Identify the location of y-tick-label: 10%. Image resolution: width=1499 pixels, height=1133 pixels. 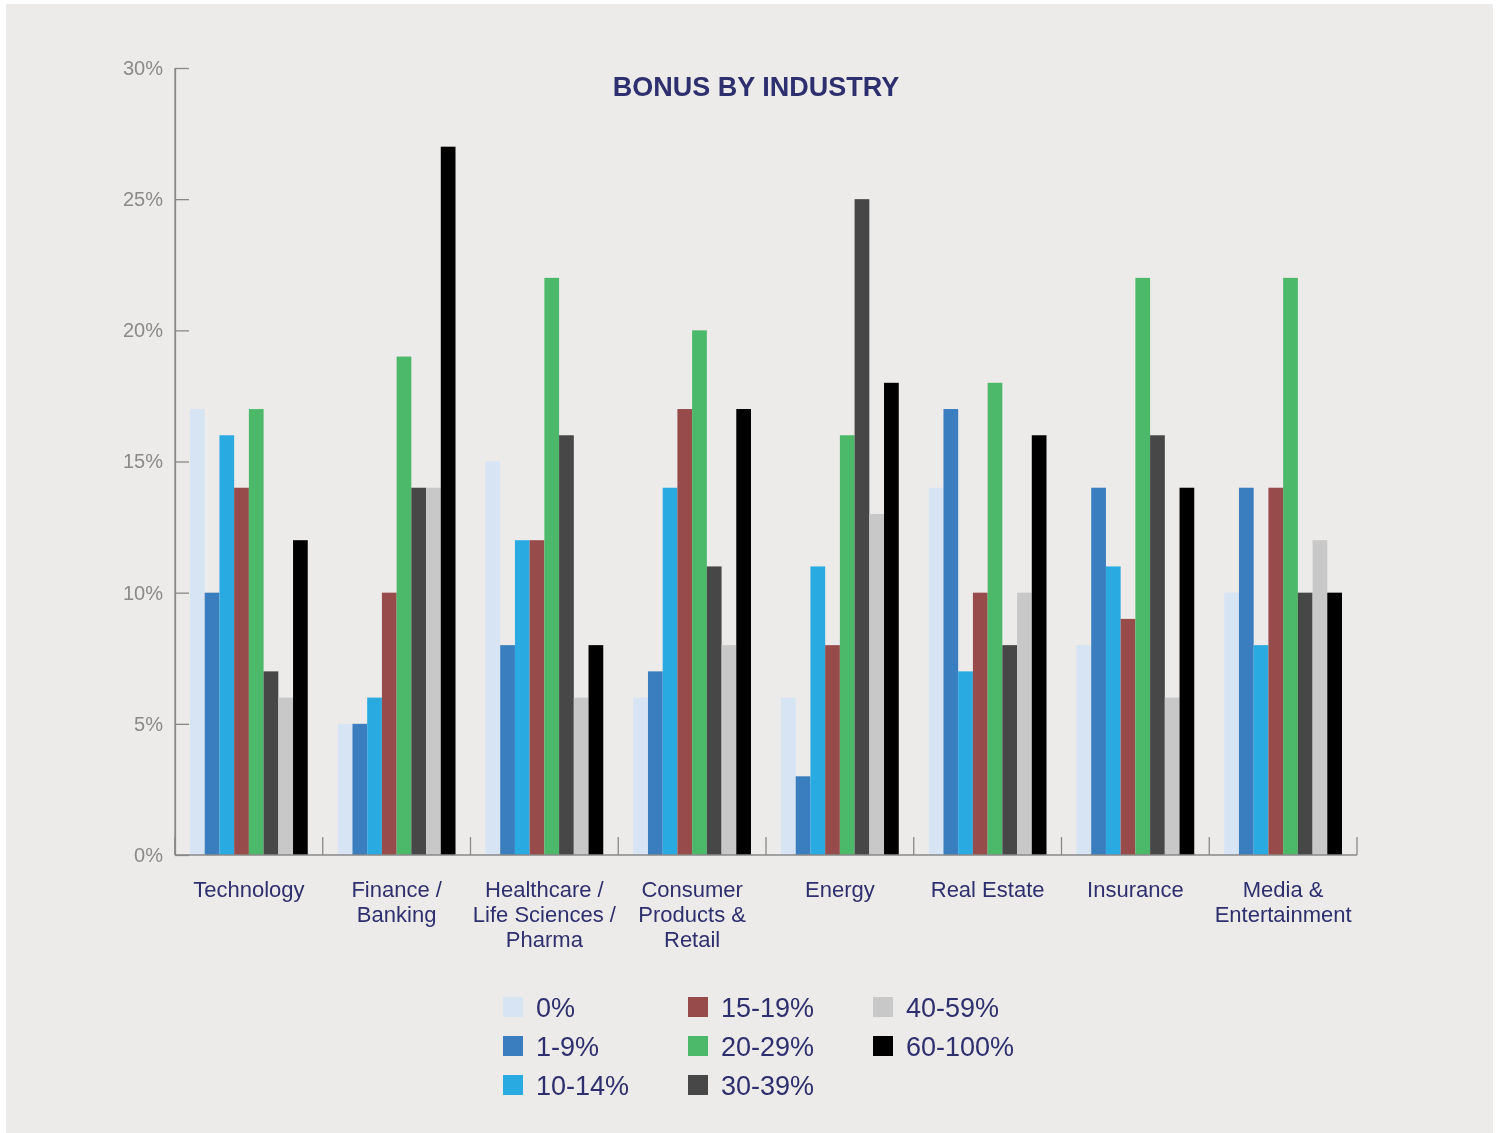
(143, 592).